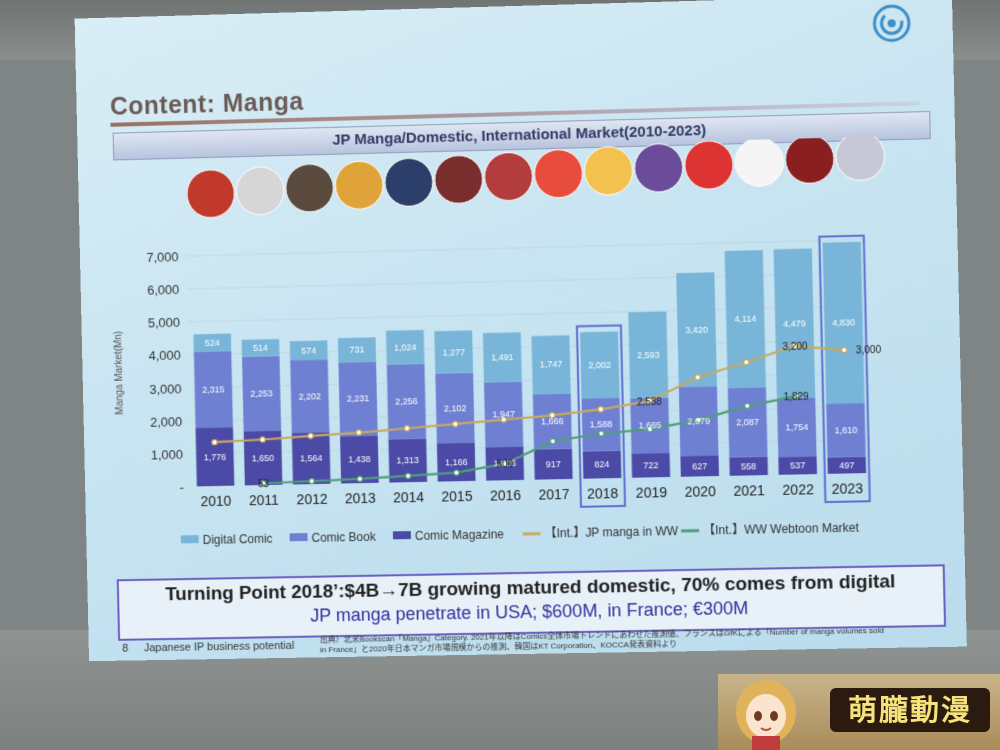 This screenshot has width=1000, height=750. I want to click on x-tick-label: 2011, so click(264, 500).